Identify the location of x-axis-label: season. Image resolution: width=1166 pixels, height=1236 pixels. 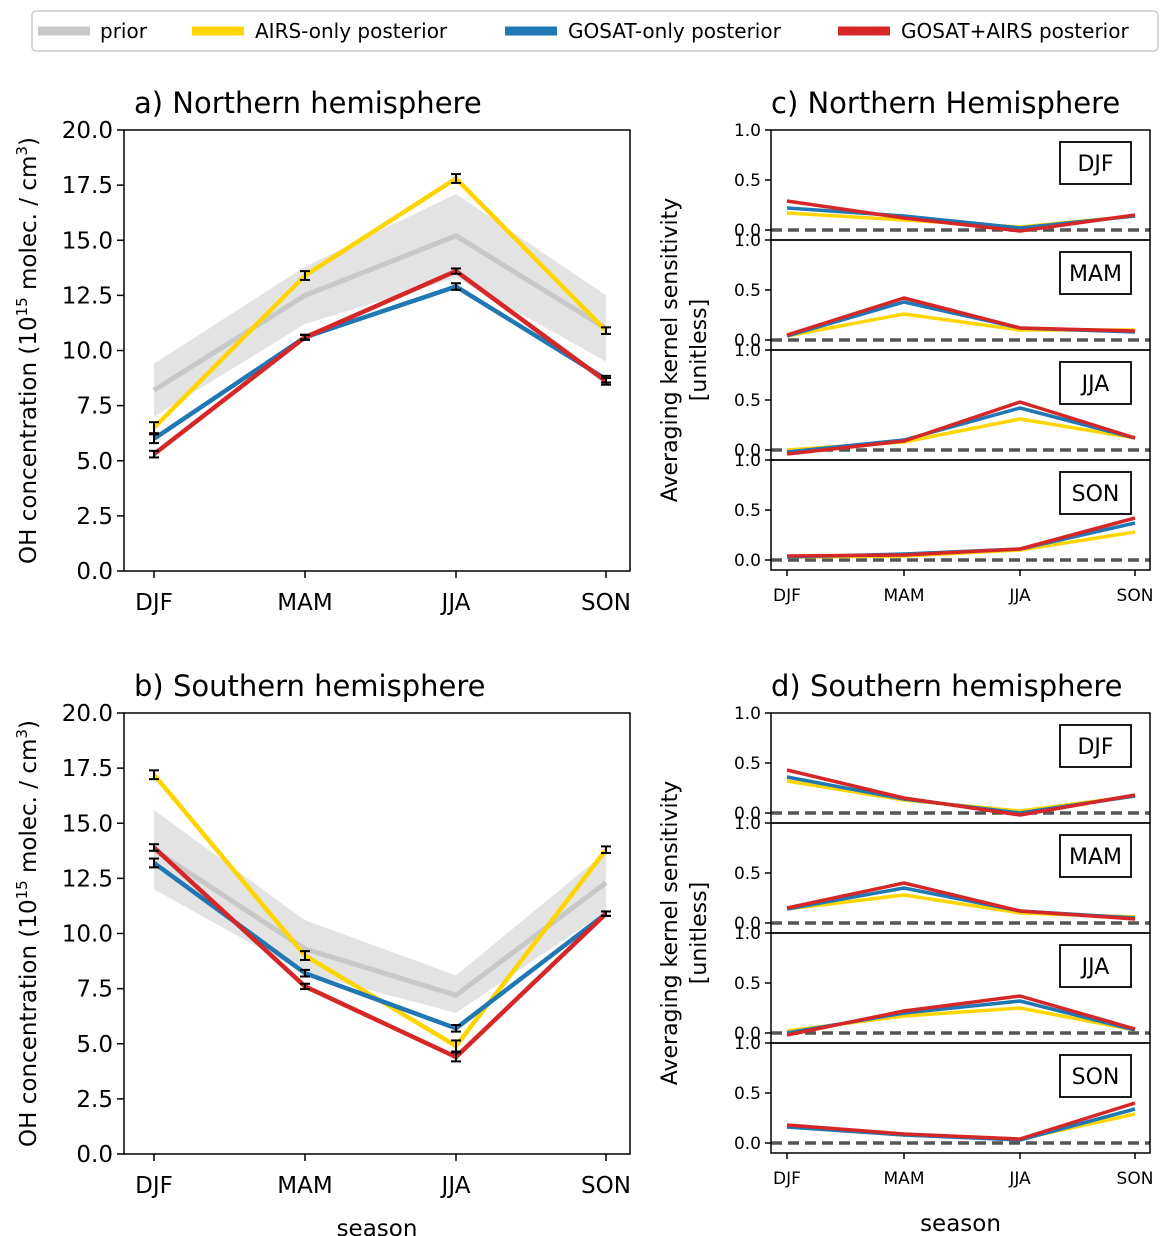
(960, 1223).